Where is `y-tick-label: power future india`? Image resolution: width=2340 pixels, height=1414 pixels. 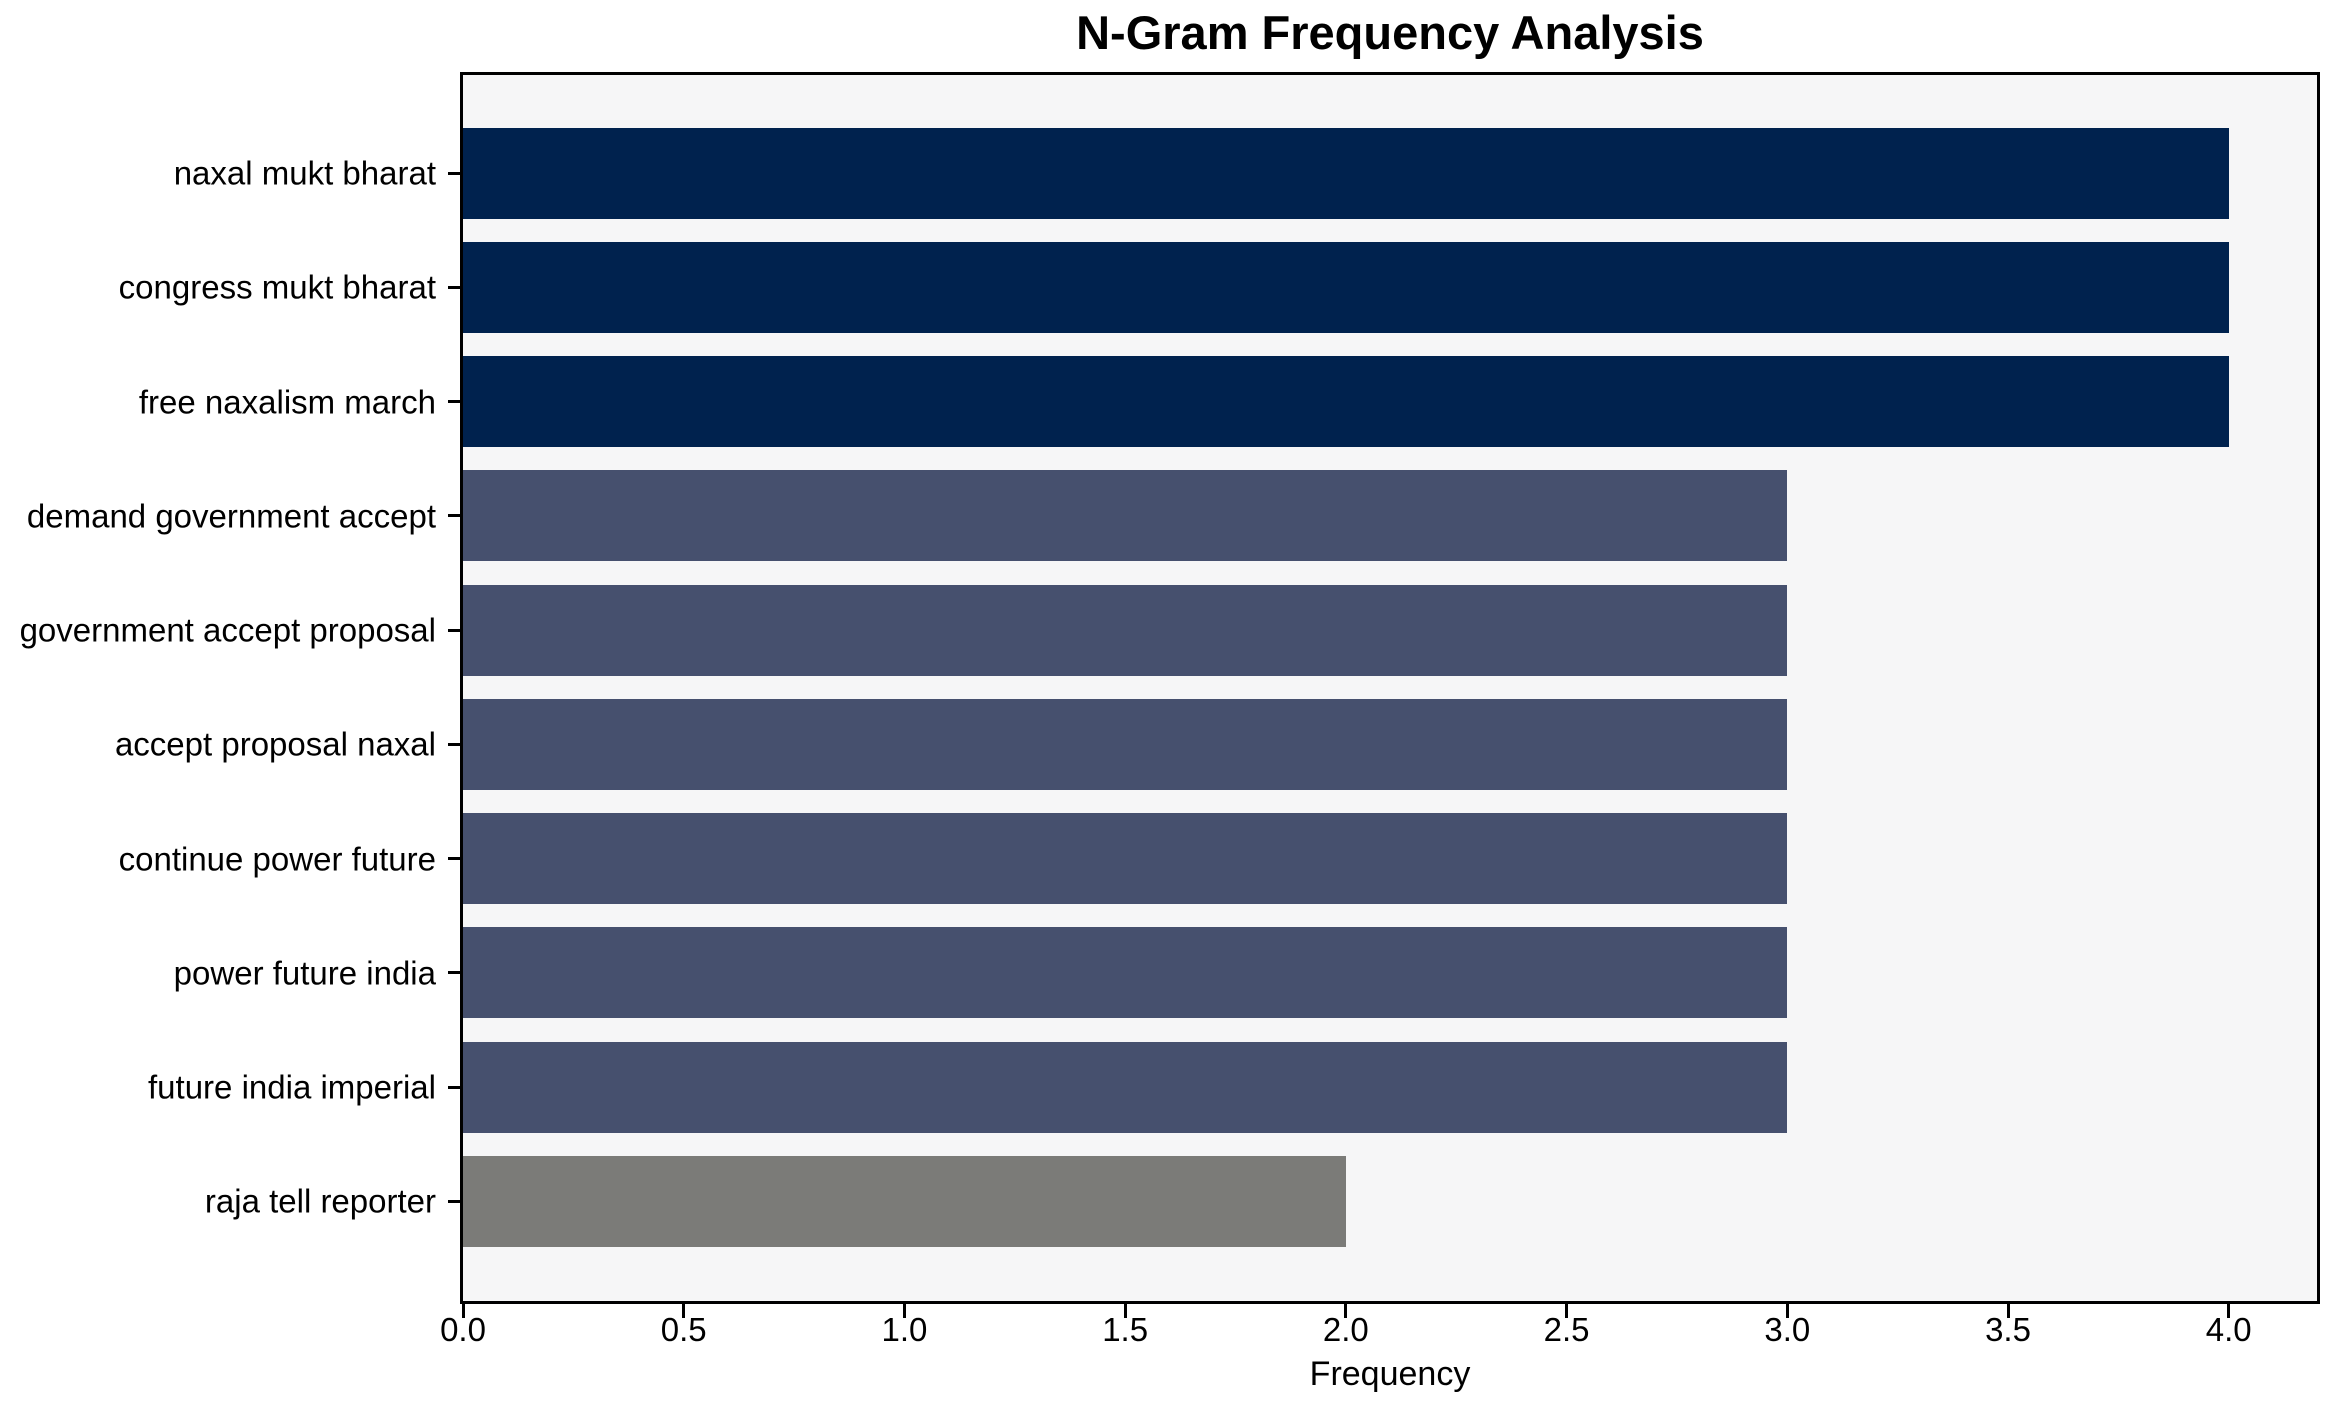 y-tick-label: power future india is located at coordinates (304, 973).